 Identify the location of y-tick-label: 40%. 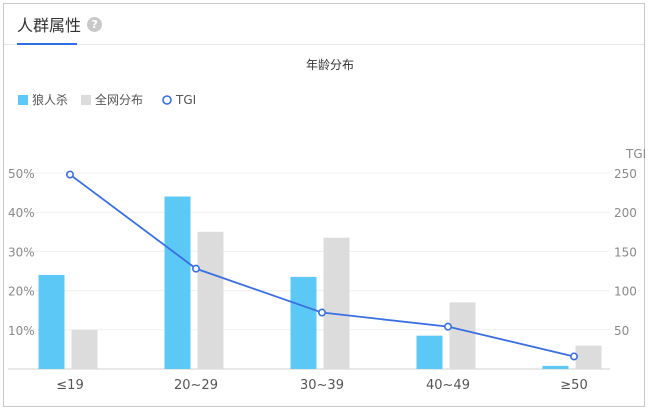
(21, 213).